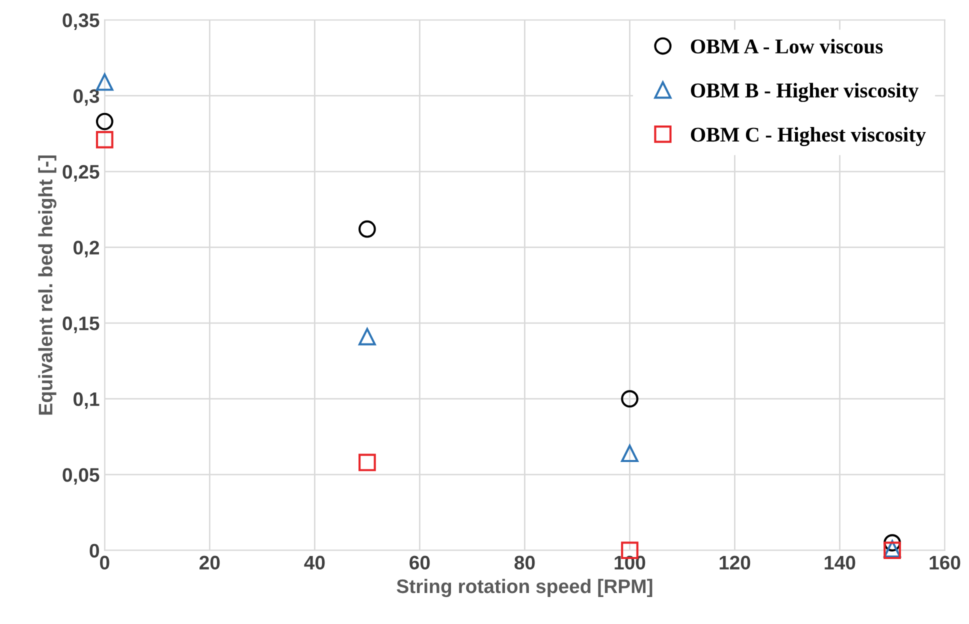 The width and height of the screenshot is (969, 624). Describe the element at coordinates (87, 249) in the screenshot. I see `y-tick-label: 0,2` at that location.